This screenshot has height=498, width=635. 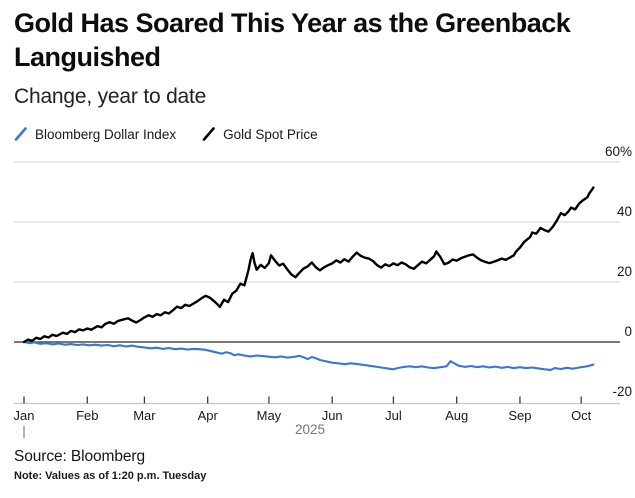 What do you see at coordinates (456, 415) in the screenshot?
I see `month-label: Aug` at bounding box center [456, 415].